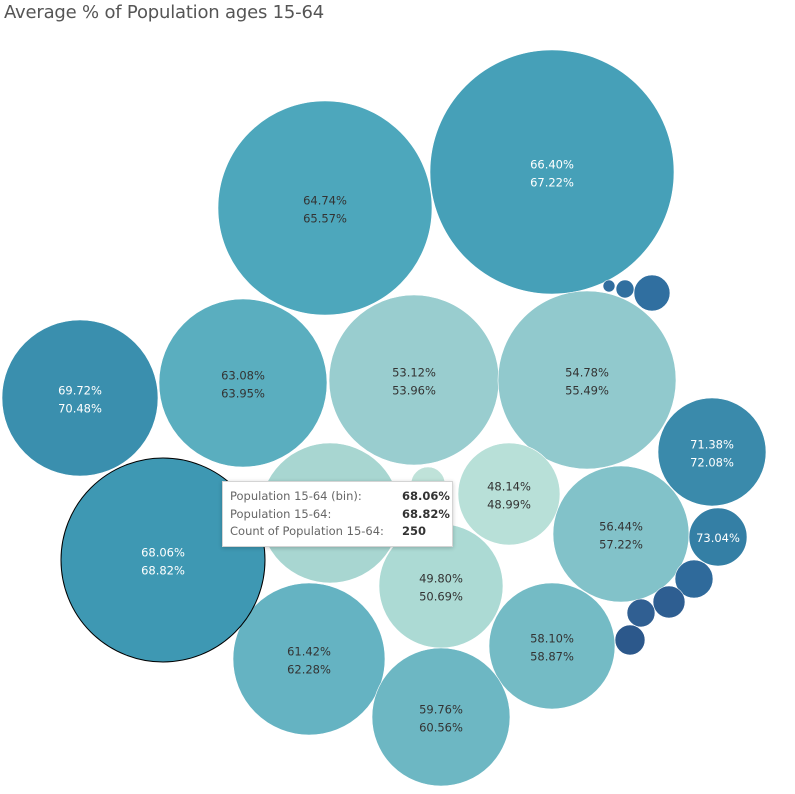 Image resolution: width=795 pixels, height=794 pixels. What do you see at coordinates (414, 373) in the screenshot?
I see `bubble-label-bin: 53.12%` at bounding box center [414, 373].